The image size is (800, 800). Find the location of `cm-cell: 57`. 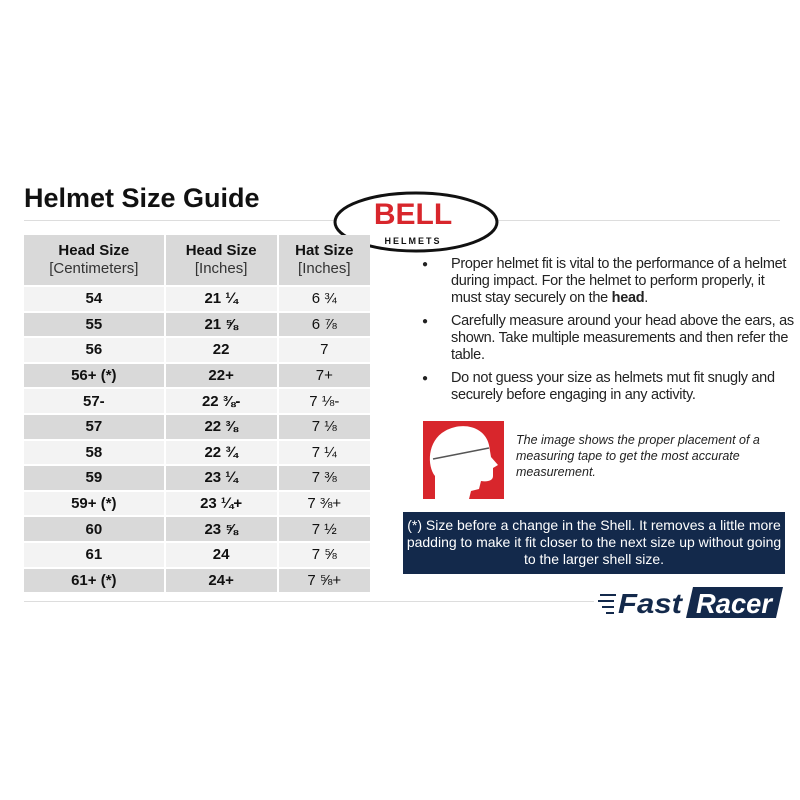

cm-cell: 57 is located at coordinates (94, 426).